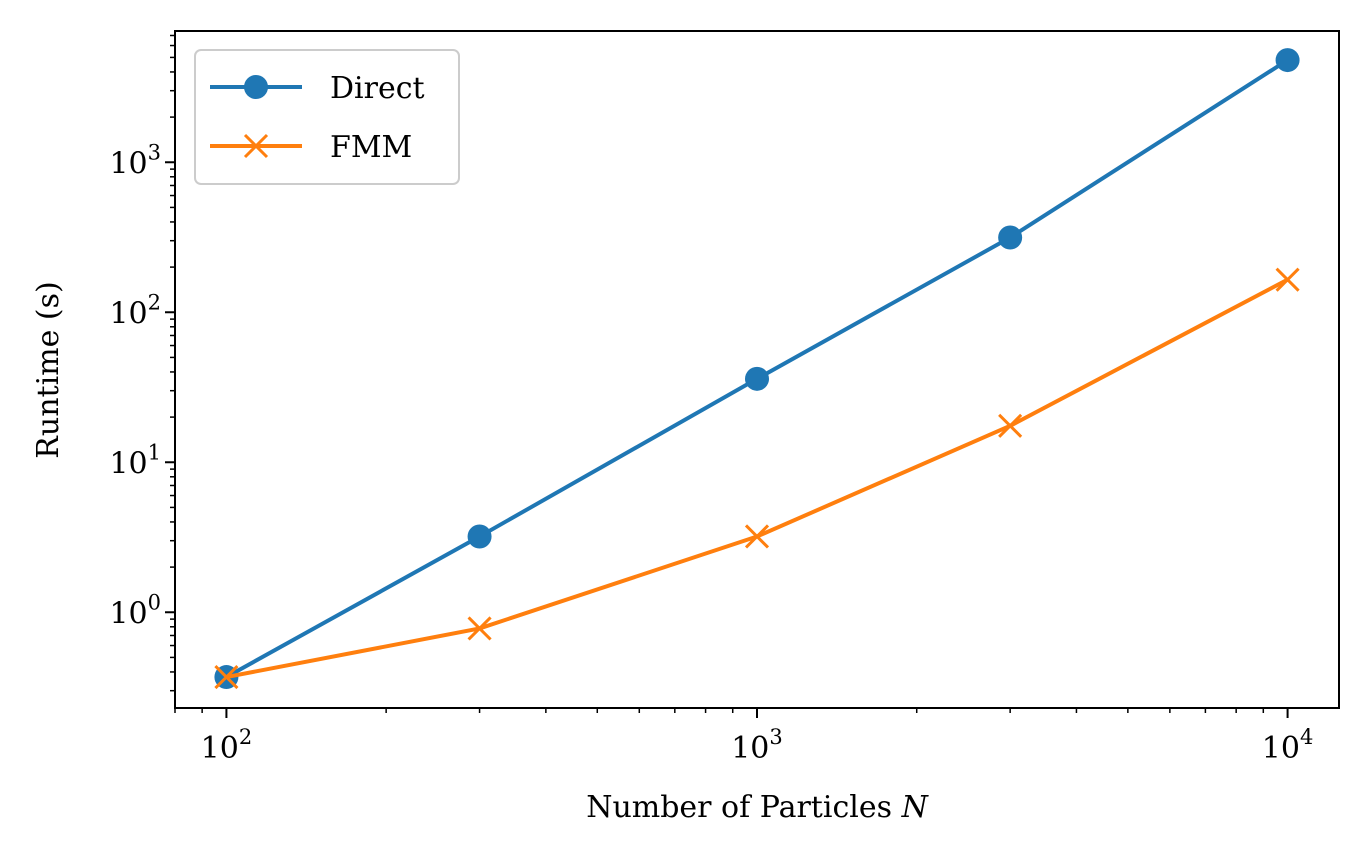 The height and width of the screenshot is (859, 1367). I want to click on y-tick-label: 10¹, so click(135, 460).